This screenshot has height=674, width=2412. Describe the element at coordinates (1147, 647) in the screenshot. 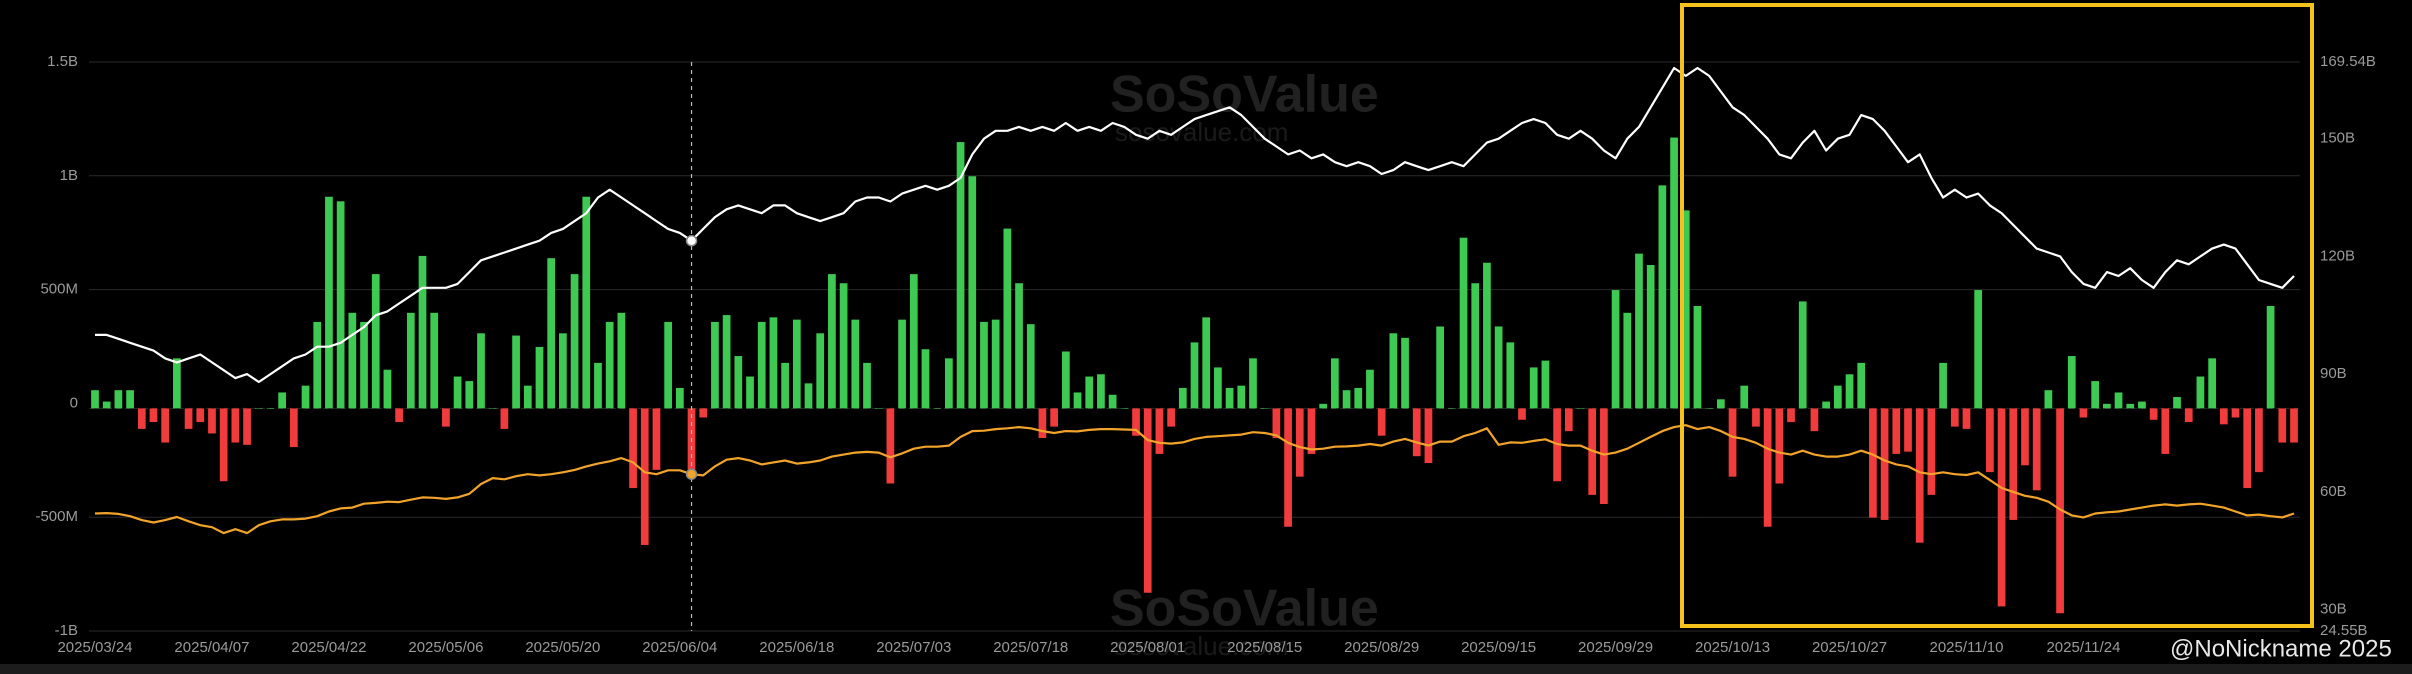

I see `x-tick-label: 2025/08/01` at that location.